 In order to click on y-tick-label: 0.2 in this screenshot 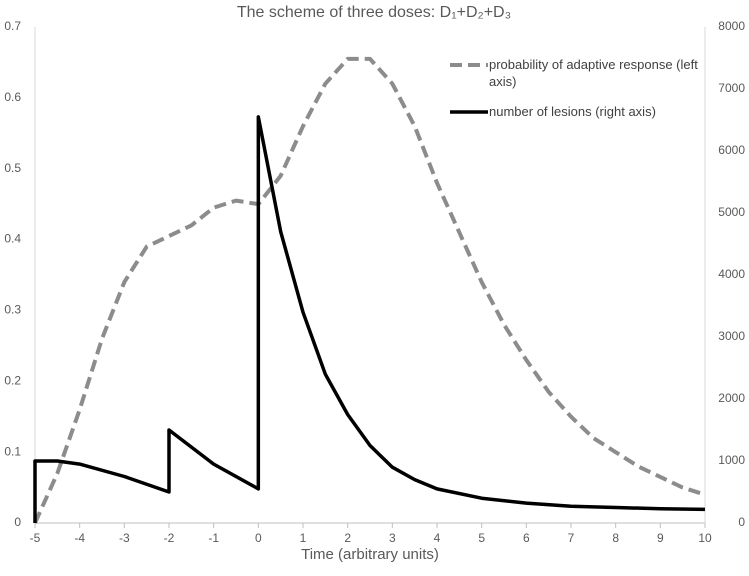, I will do `click(12, 380)`.